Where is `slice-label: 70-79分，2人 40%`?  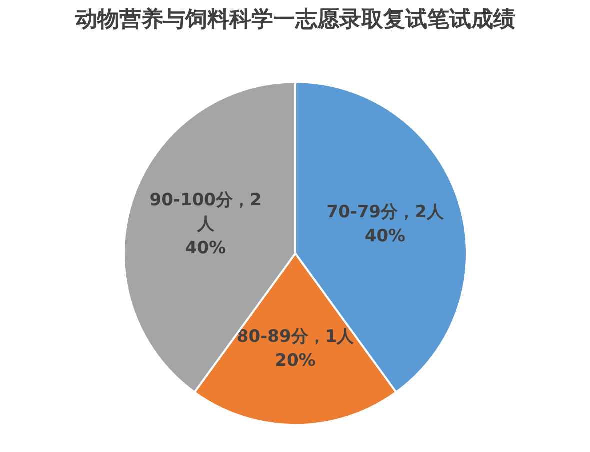
slice-label: 70-79分，2人 40% is located at coordinates (385, 224).